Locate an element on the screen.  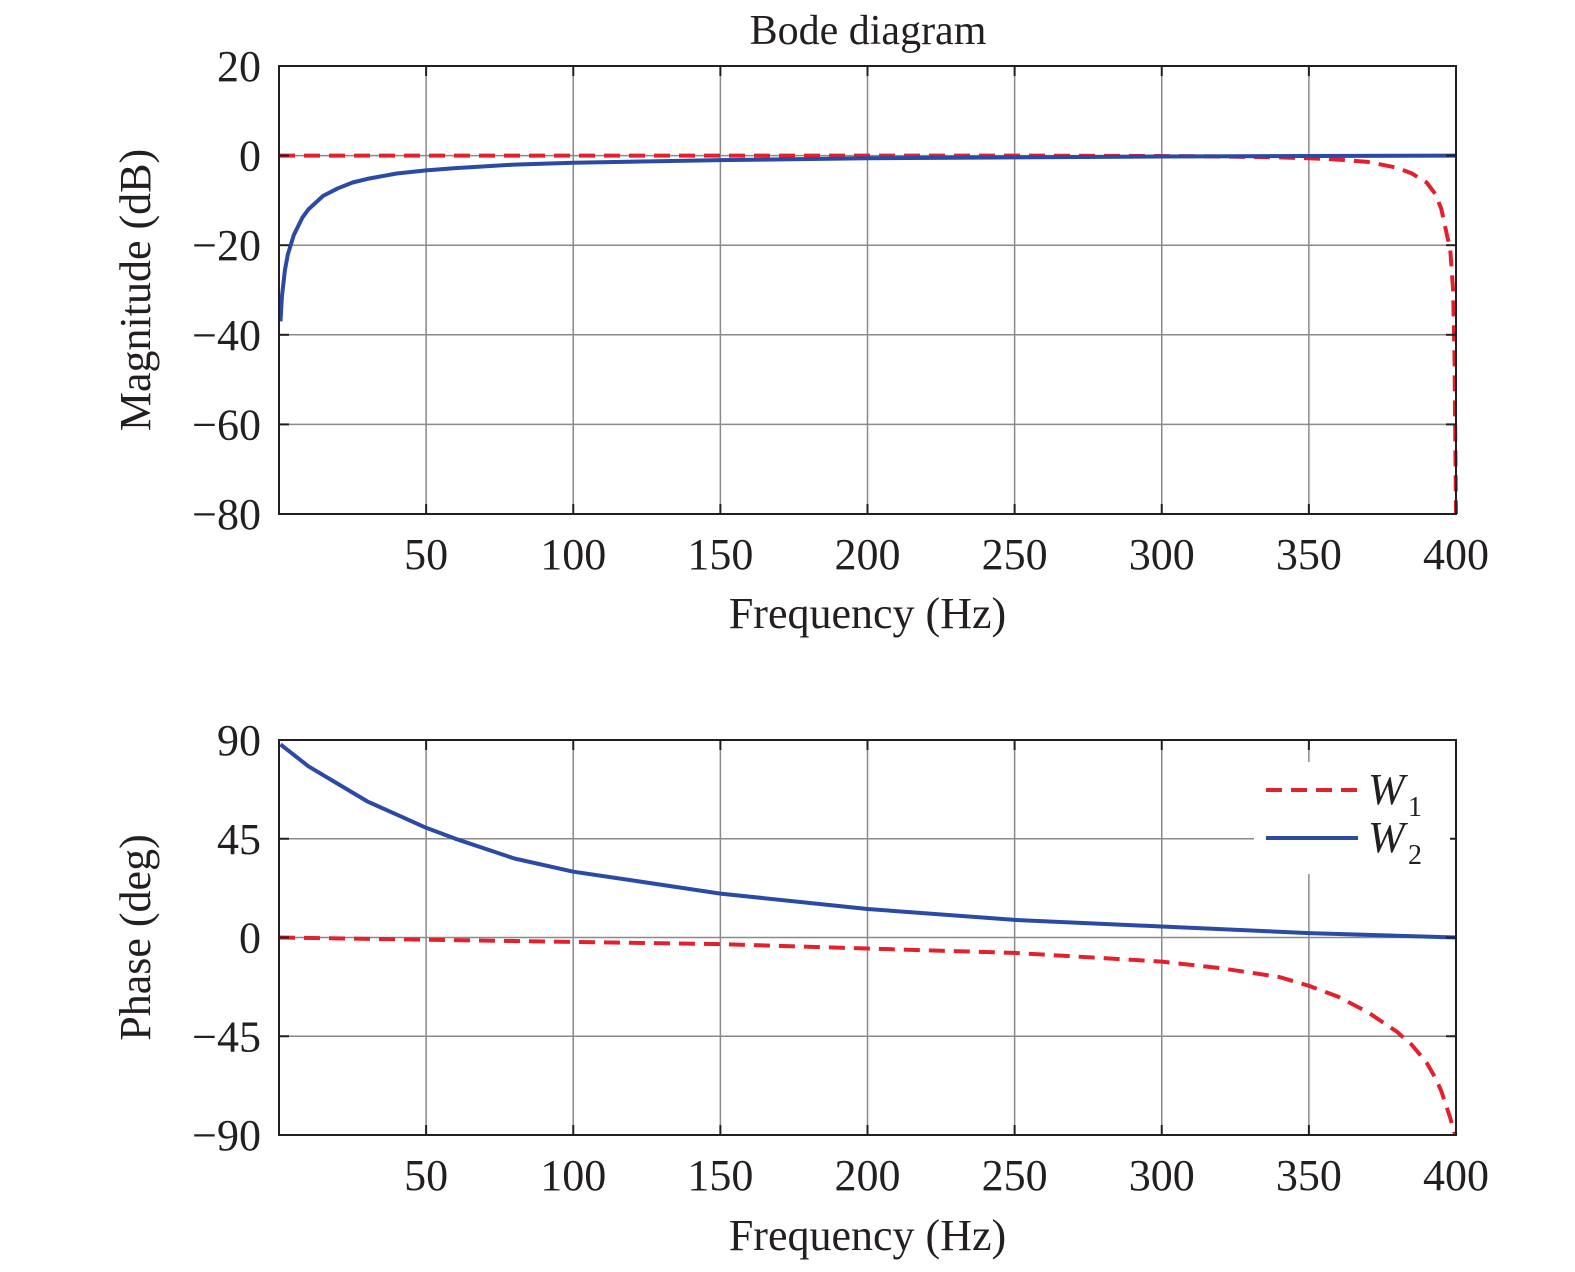
magnitude-y-tick-label: −40 is located at coordinates (226, 335).